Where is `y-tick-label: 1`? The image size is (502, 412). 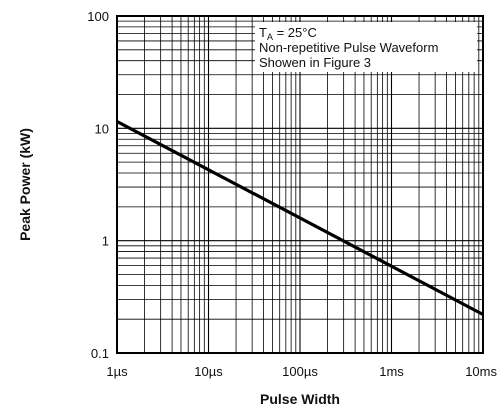 y-tick-label: 1 is located at coordinates (105, 241).